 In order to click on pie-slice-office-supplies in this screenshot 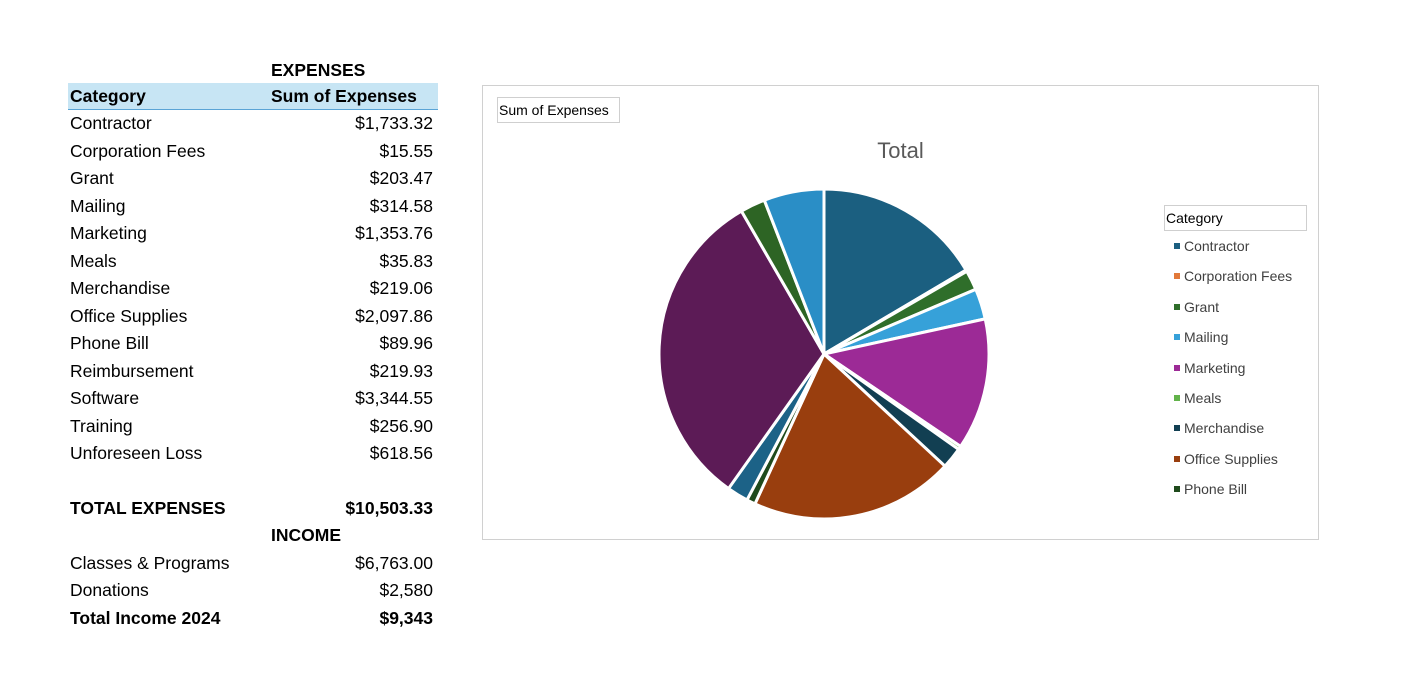, I will do `click(850, 436)`.